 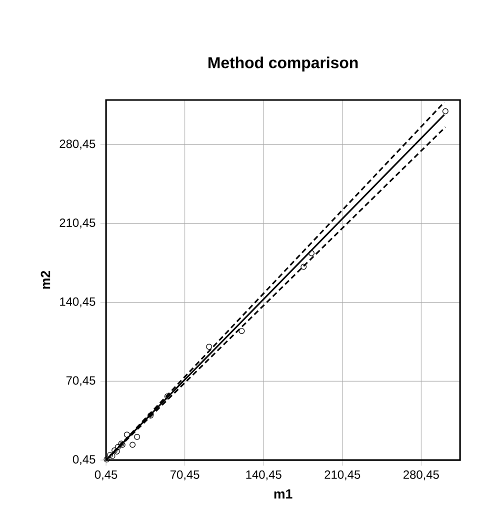 I want to click on y-tick-label: 70,45, so click(x=81, y=381).